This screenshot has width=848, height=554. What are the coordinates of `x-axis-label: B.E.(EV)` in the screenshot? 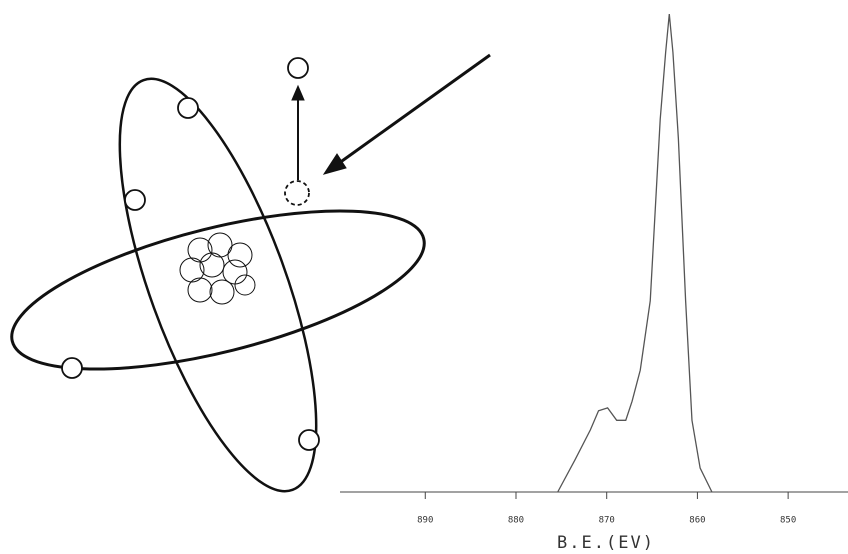 It's located at (606, 543).